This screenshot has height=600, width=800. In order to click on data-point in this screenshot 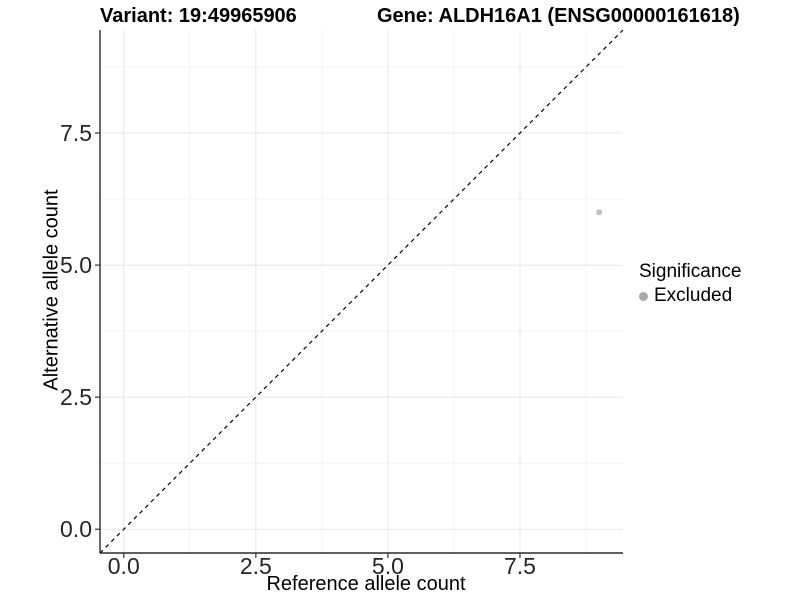, I will do `click(599, 212)`.